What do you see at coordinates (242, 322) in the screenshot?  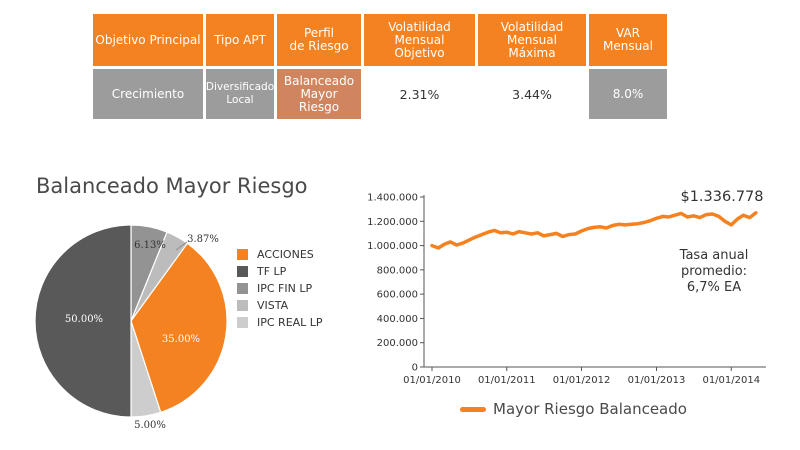 I see `legend-swatch-ipc-real-lp` at bounding box center [242, 322].